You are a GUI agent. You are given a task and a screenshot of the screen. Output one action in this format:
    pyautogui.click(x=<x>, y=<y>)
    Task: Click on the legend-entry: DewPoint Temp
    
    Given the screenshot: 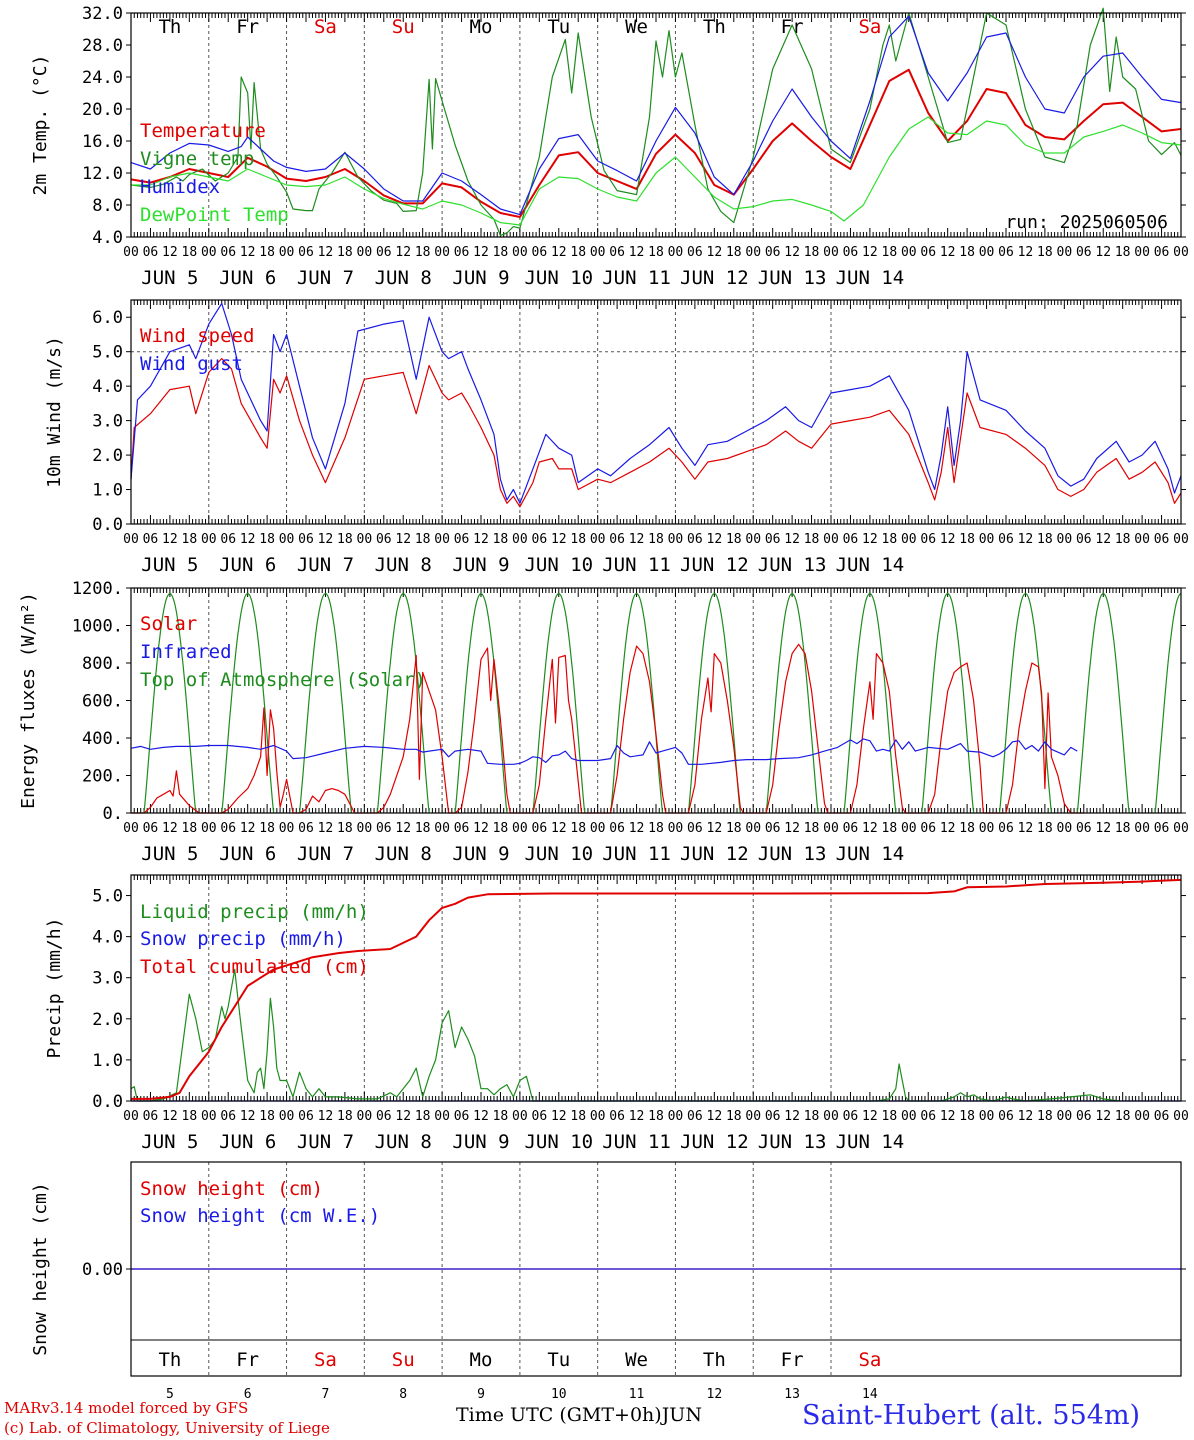 What is the action you would take?
    pyautogui.click(x=214, y=215)
    